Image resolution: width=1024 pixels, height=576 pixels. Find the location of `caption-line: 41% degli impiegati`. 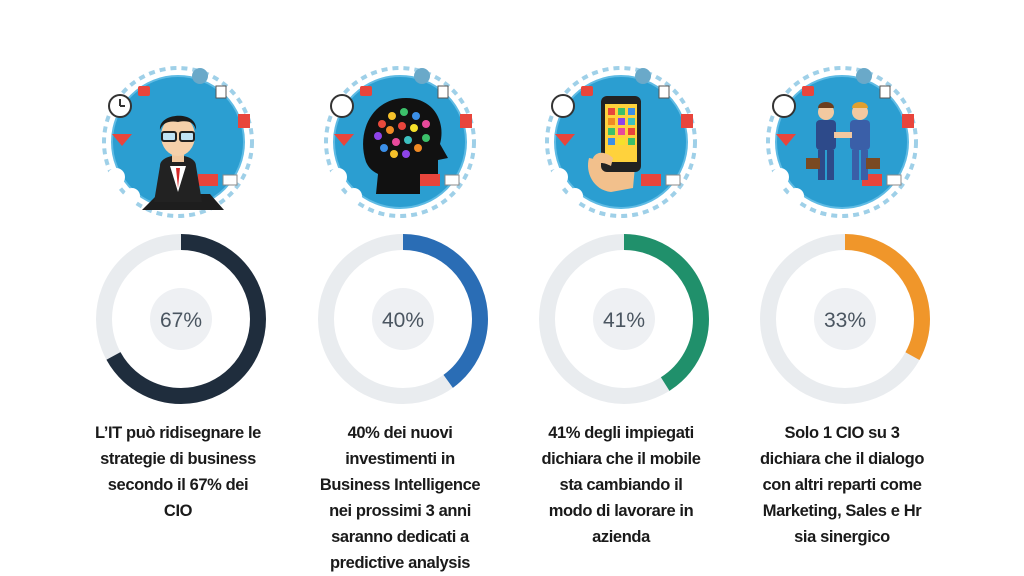

caption-line: 41% degli impiegati is located at coordinates (621, 433).